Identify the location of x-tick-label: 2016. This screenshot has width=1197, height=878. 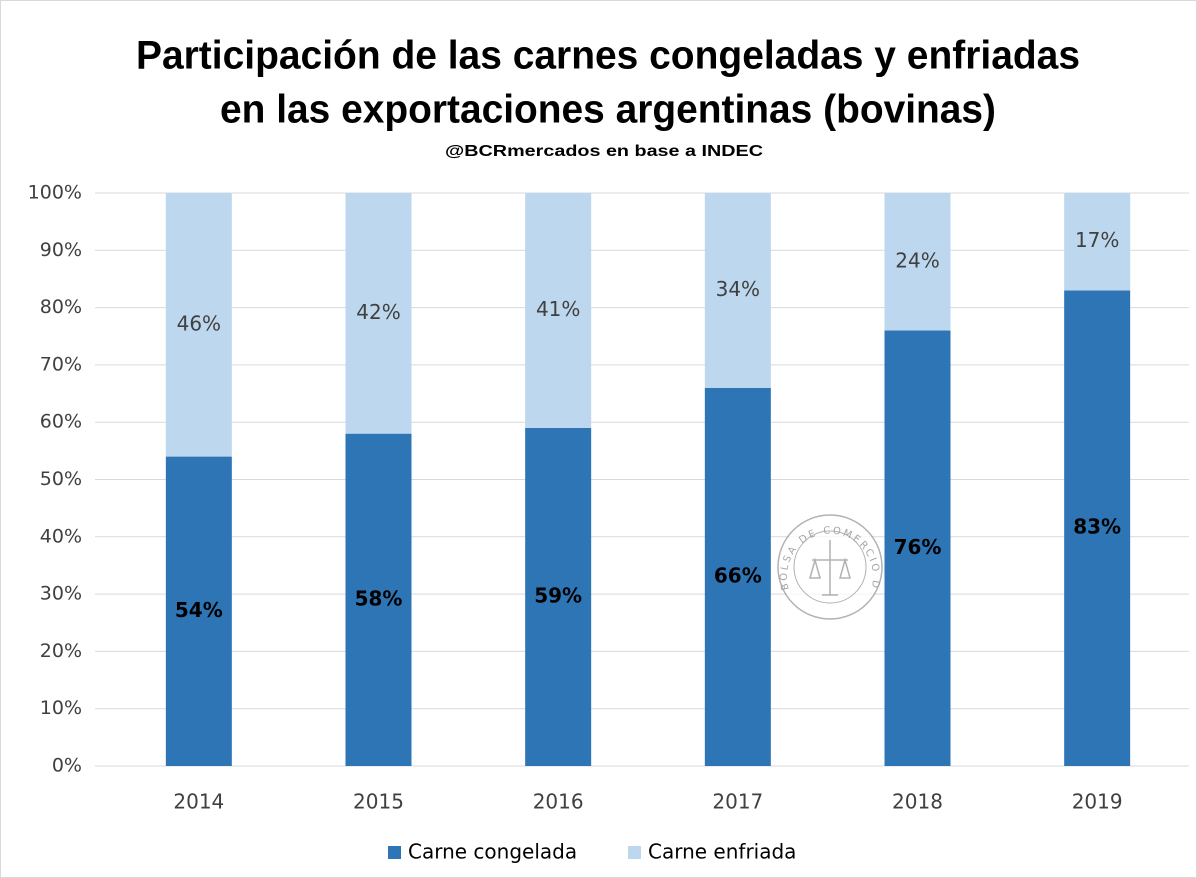
(558, 802).